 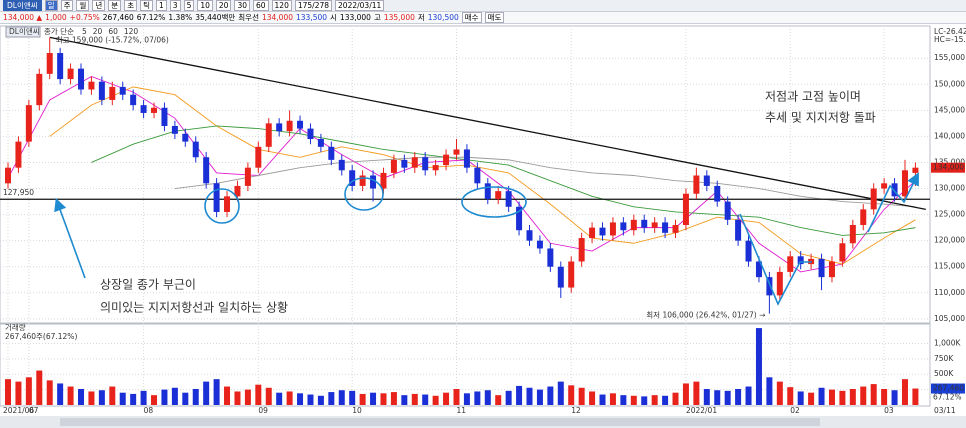 What do you see at coordinates (189, 5) in the screenshot?
I see `toolbar-button: 5` at bounding box center [189, 5].